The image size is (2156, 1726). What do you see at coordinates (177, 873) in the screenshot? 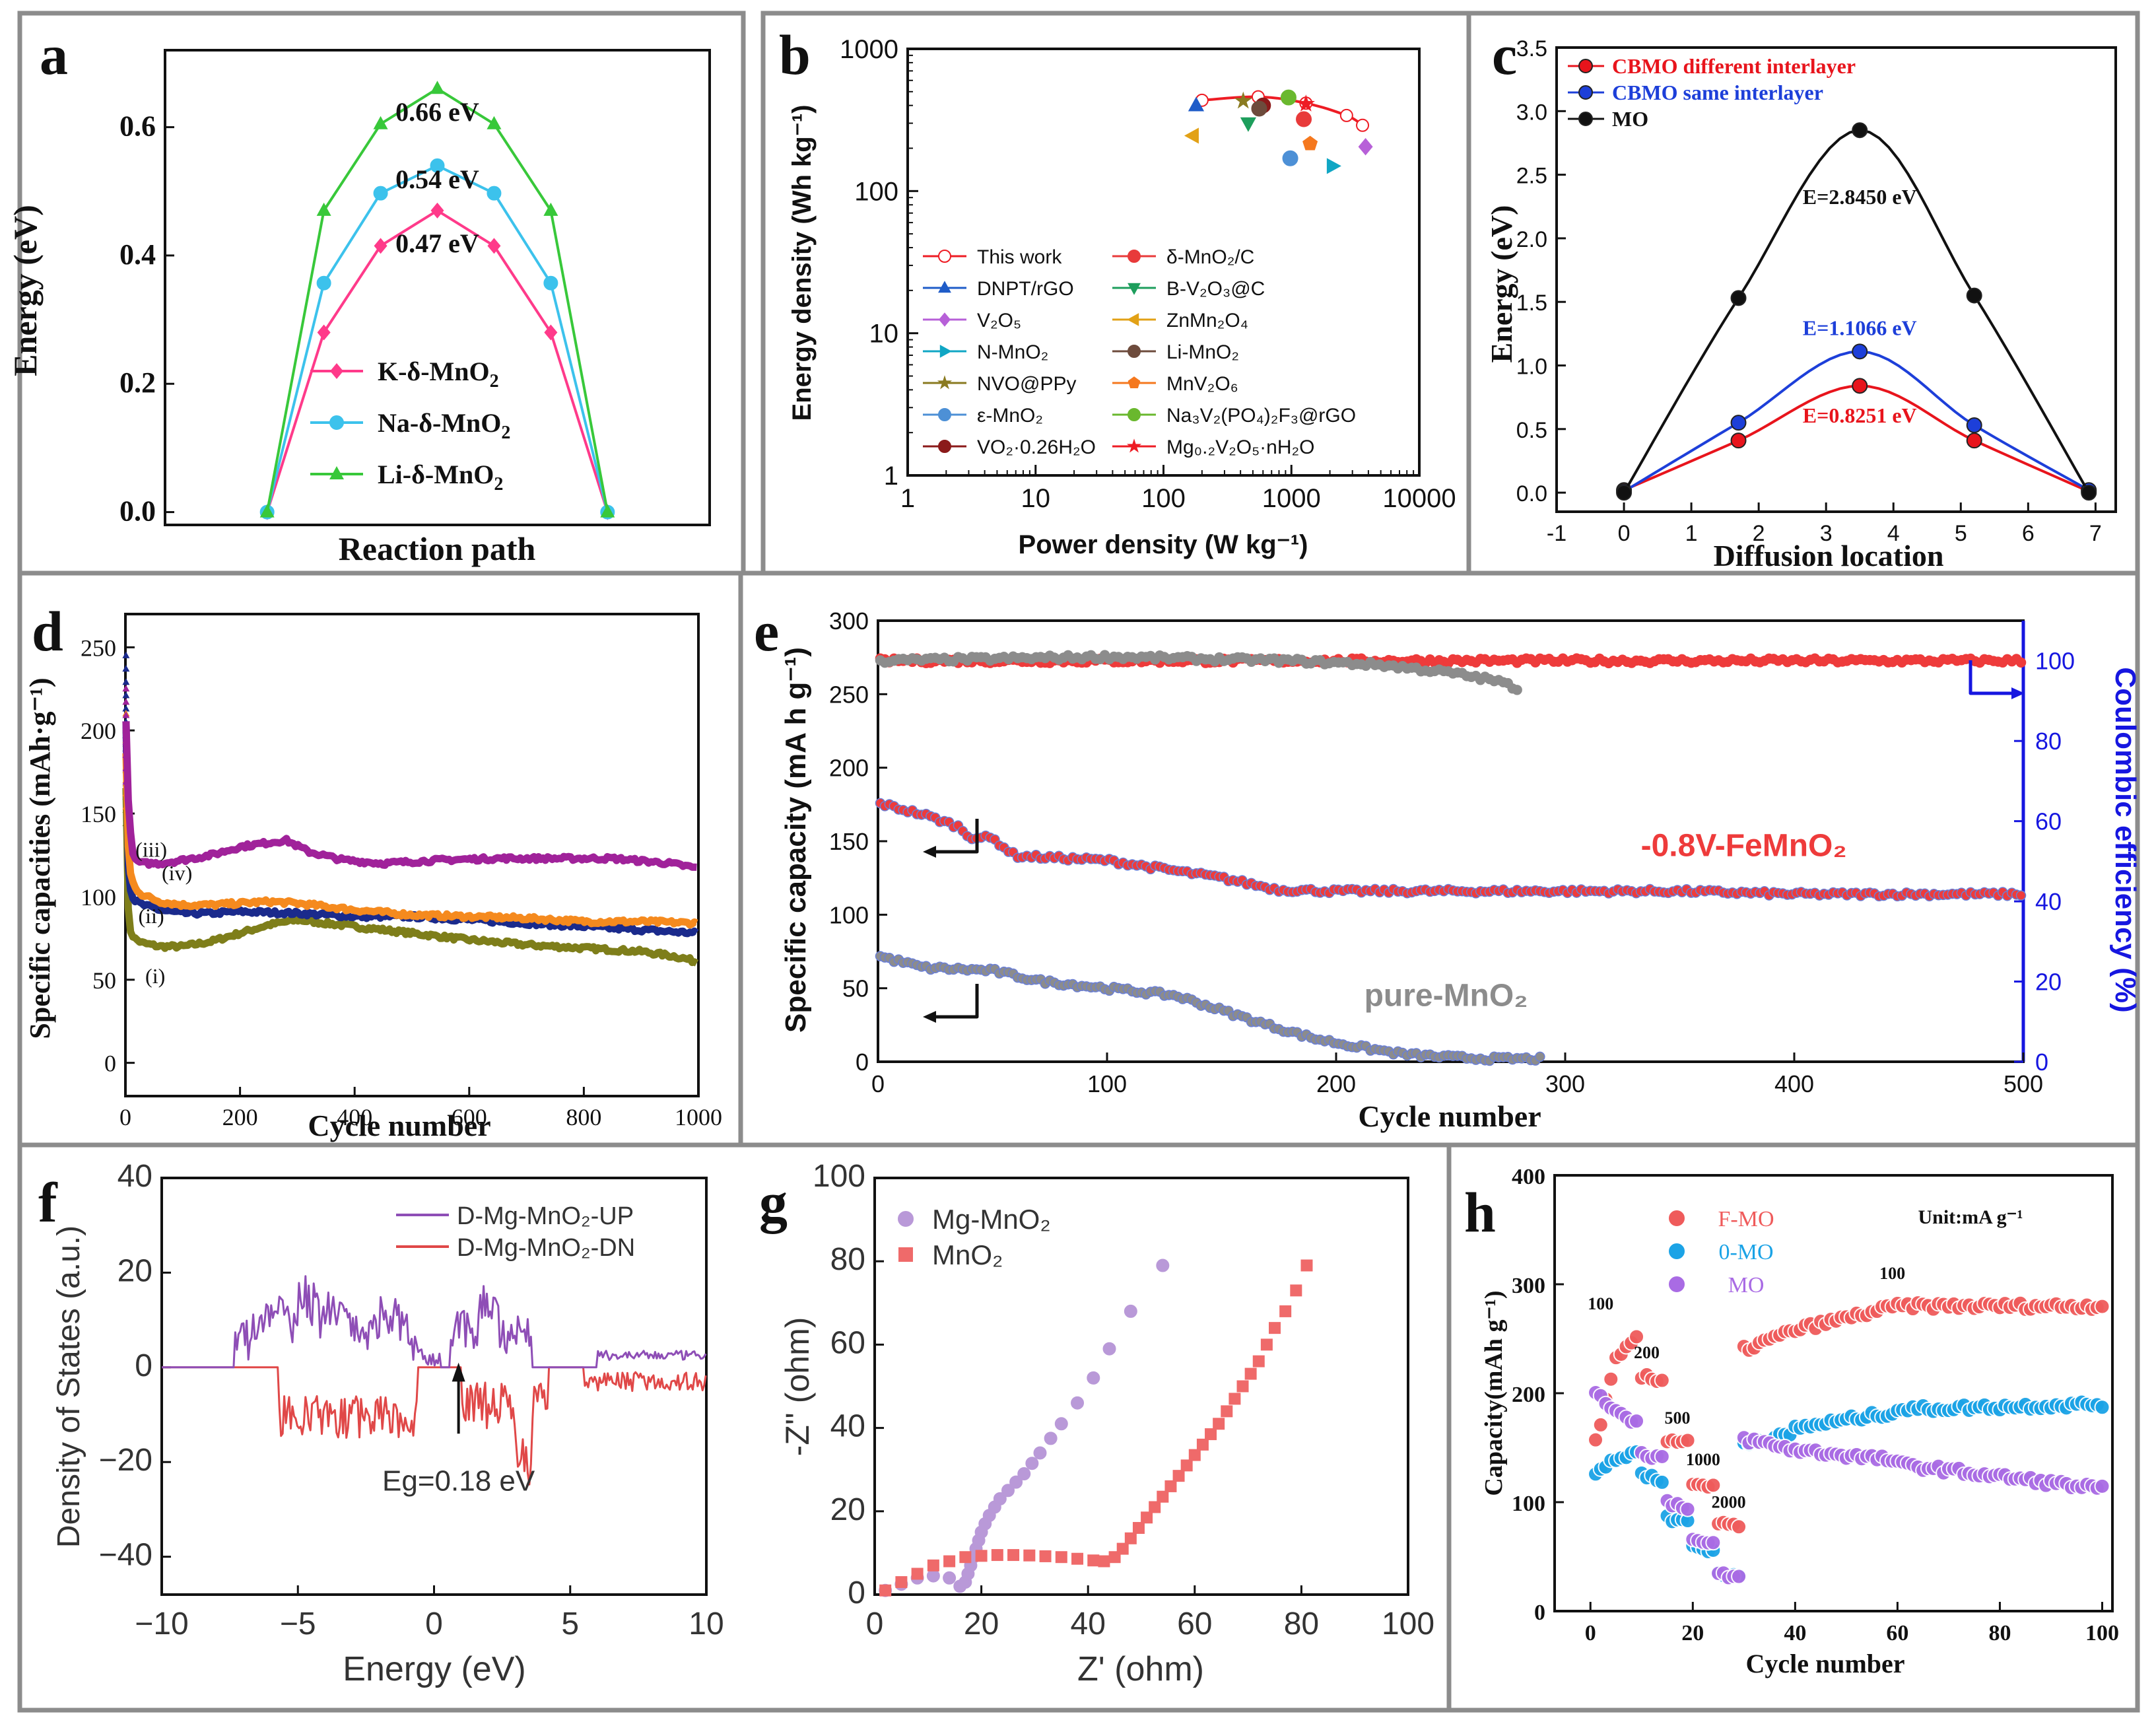
I see `panel-d-label: (iv)` at bounding box center [177, 873].